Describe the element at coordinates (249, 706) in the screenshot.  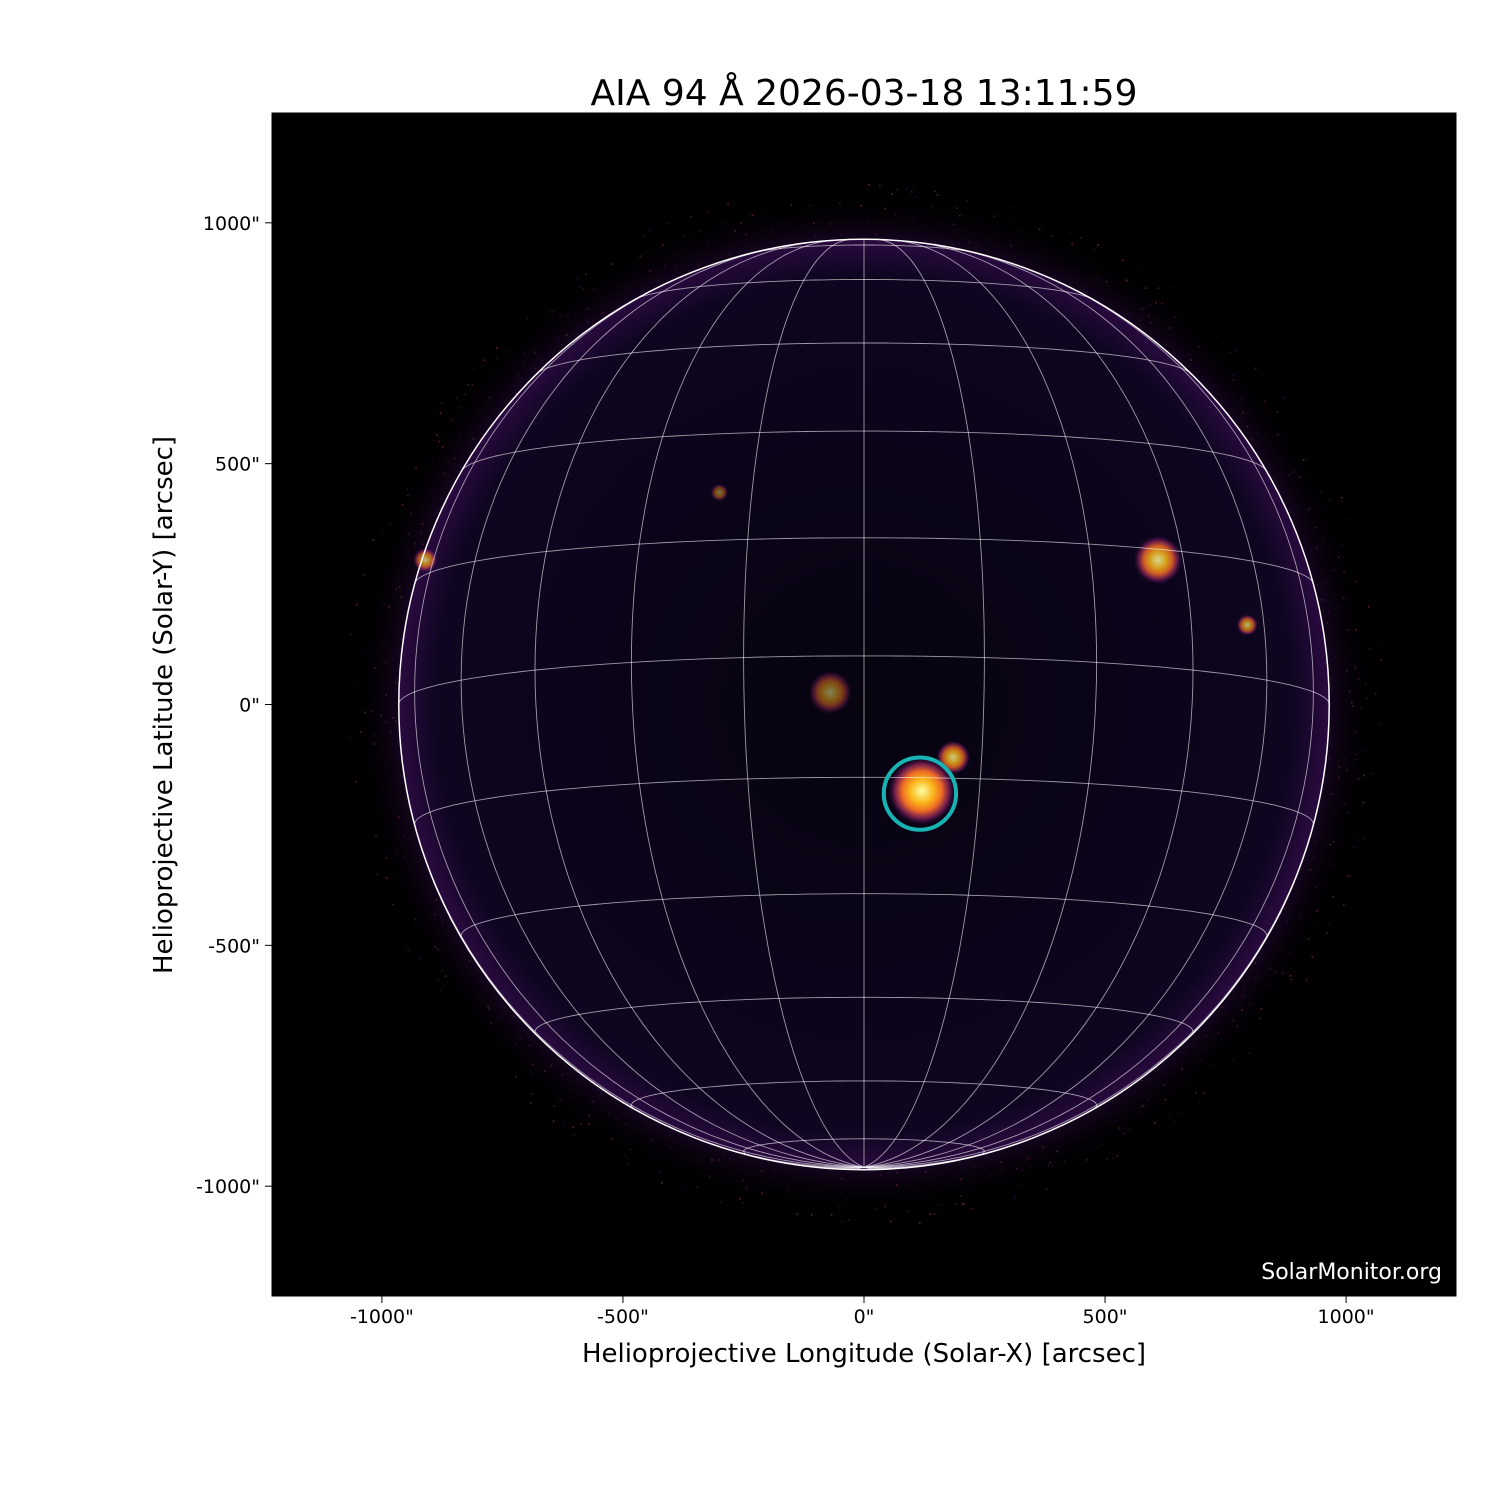
I see `y-tick-label: 0"` at that location.